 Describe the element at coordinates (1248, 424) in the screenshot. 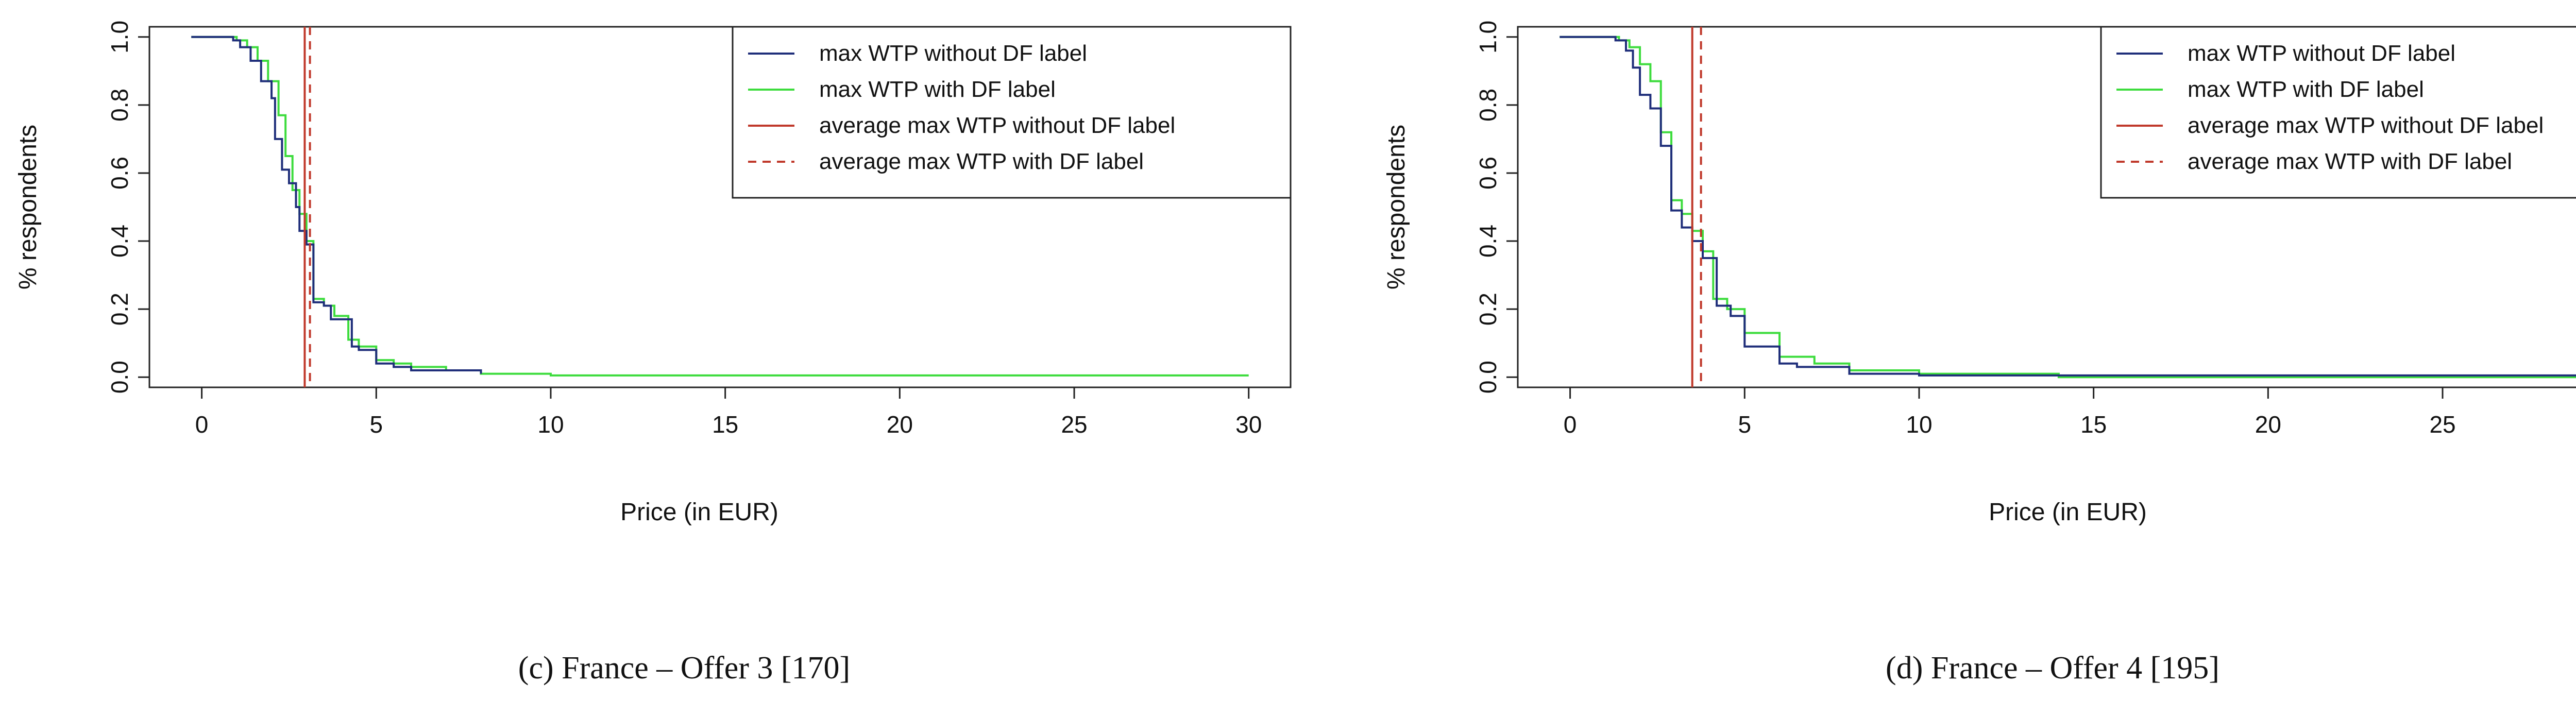

I see `x-tick-label: 30` at that location.